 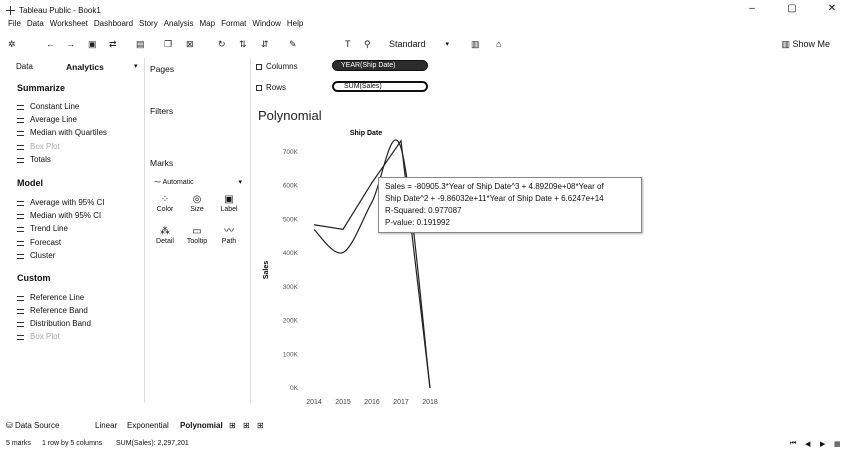 I want to click on summarize-item: Constant Line, so click(x=48, y=106).